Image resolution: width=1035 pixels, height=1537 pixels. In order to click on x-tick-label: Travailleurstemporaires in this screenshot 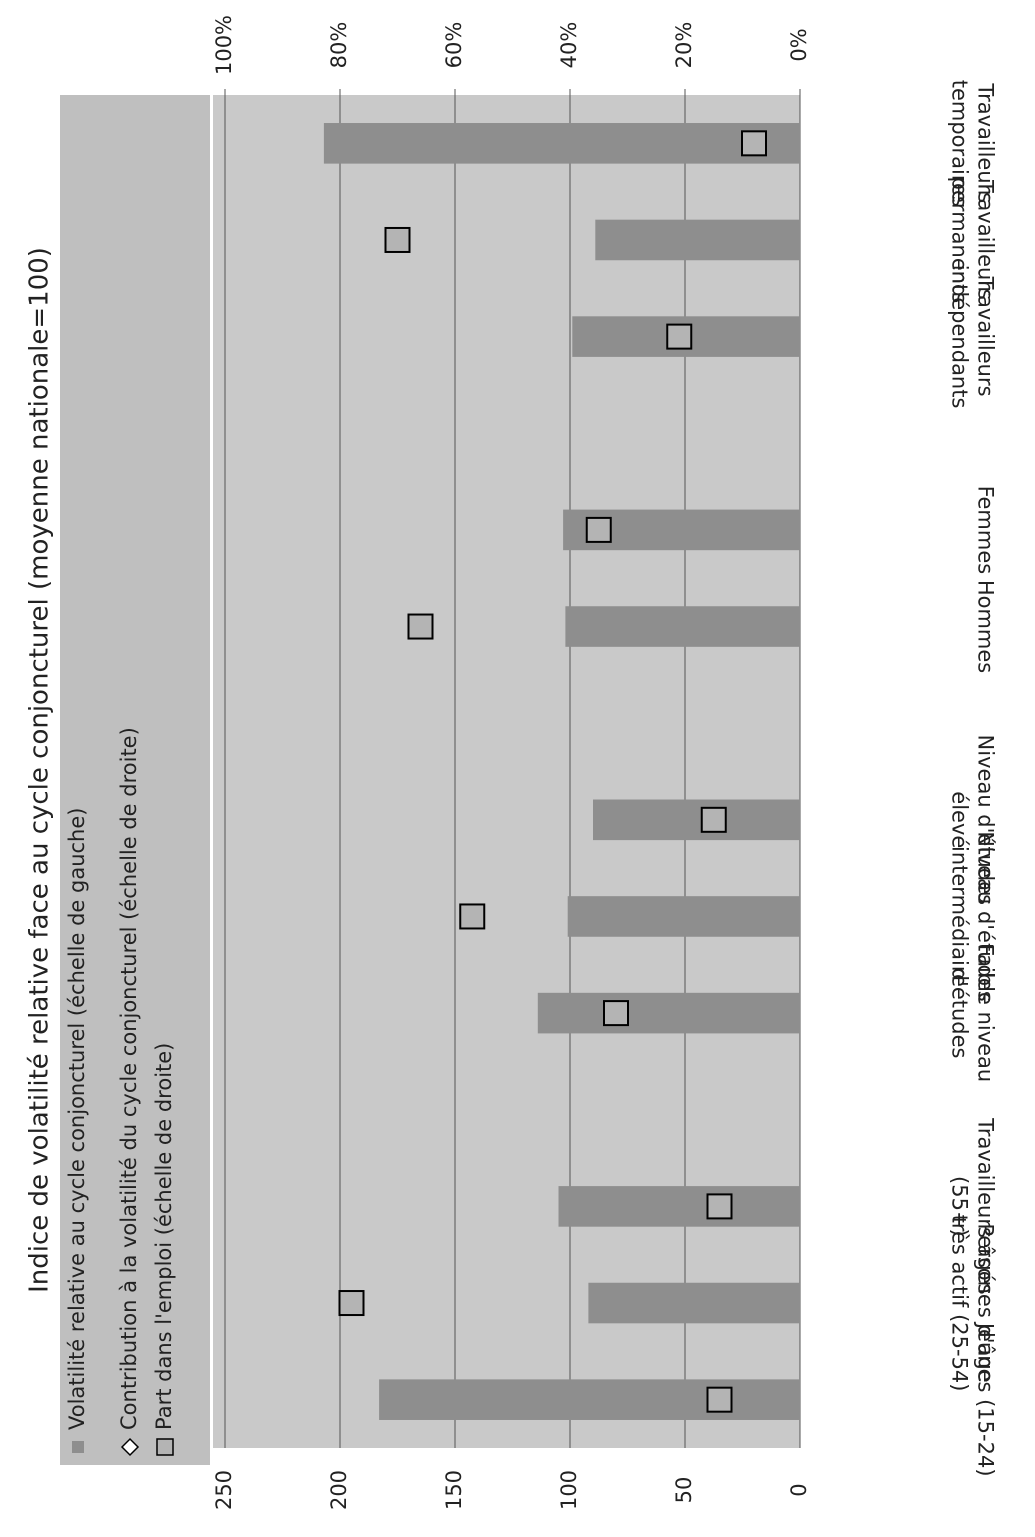, I will do `click(972, 143)`.